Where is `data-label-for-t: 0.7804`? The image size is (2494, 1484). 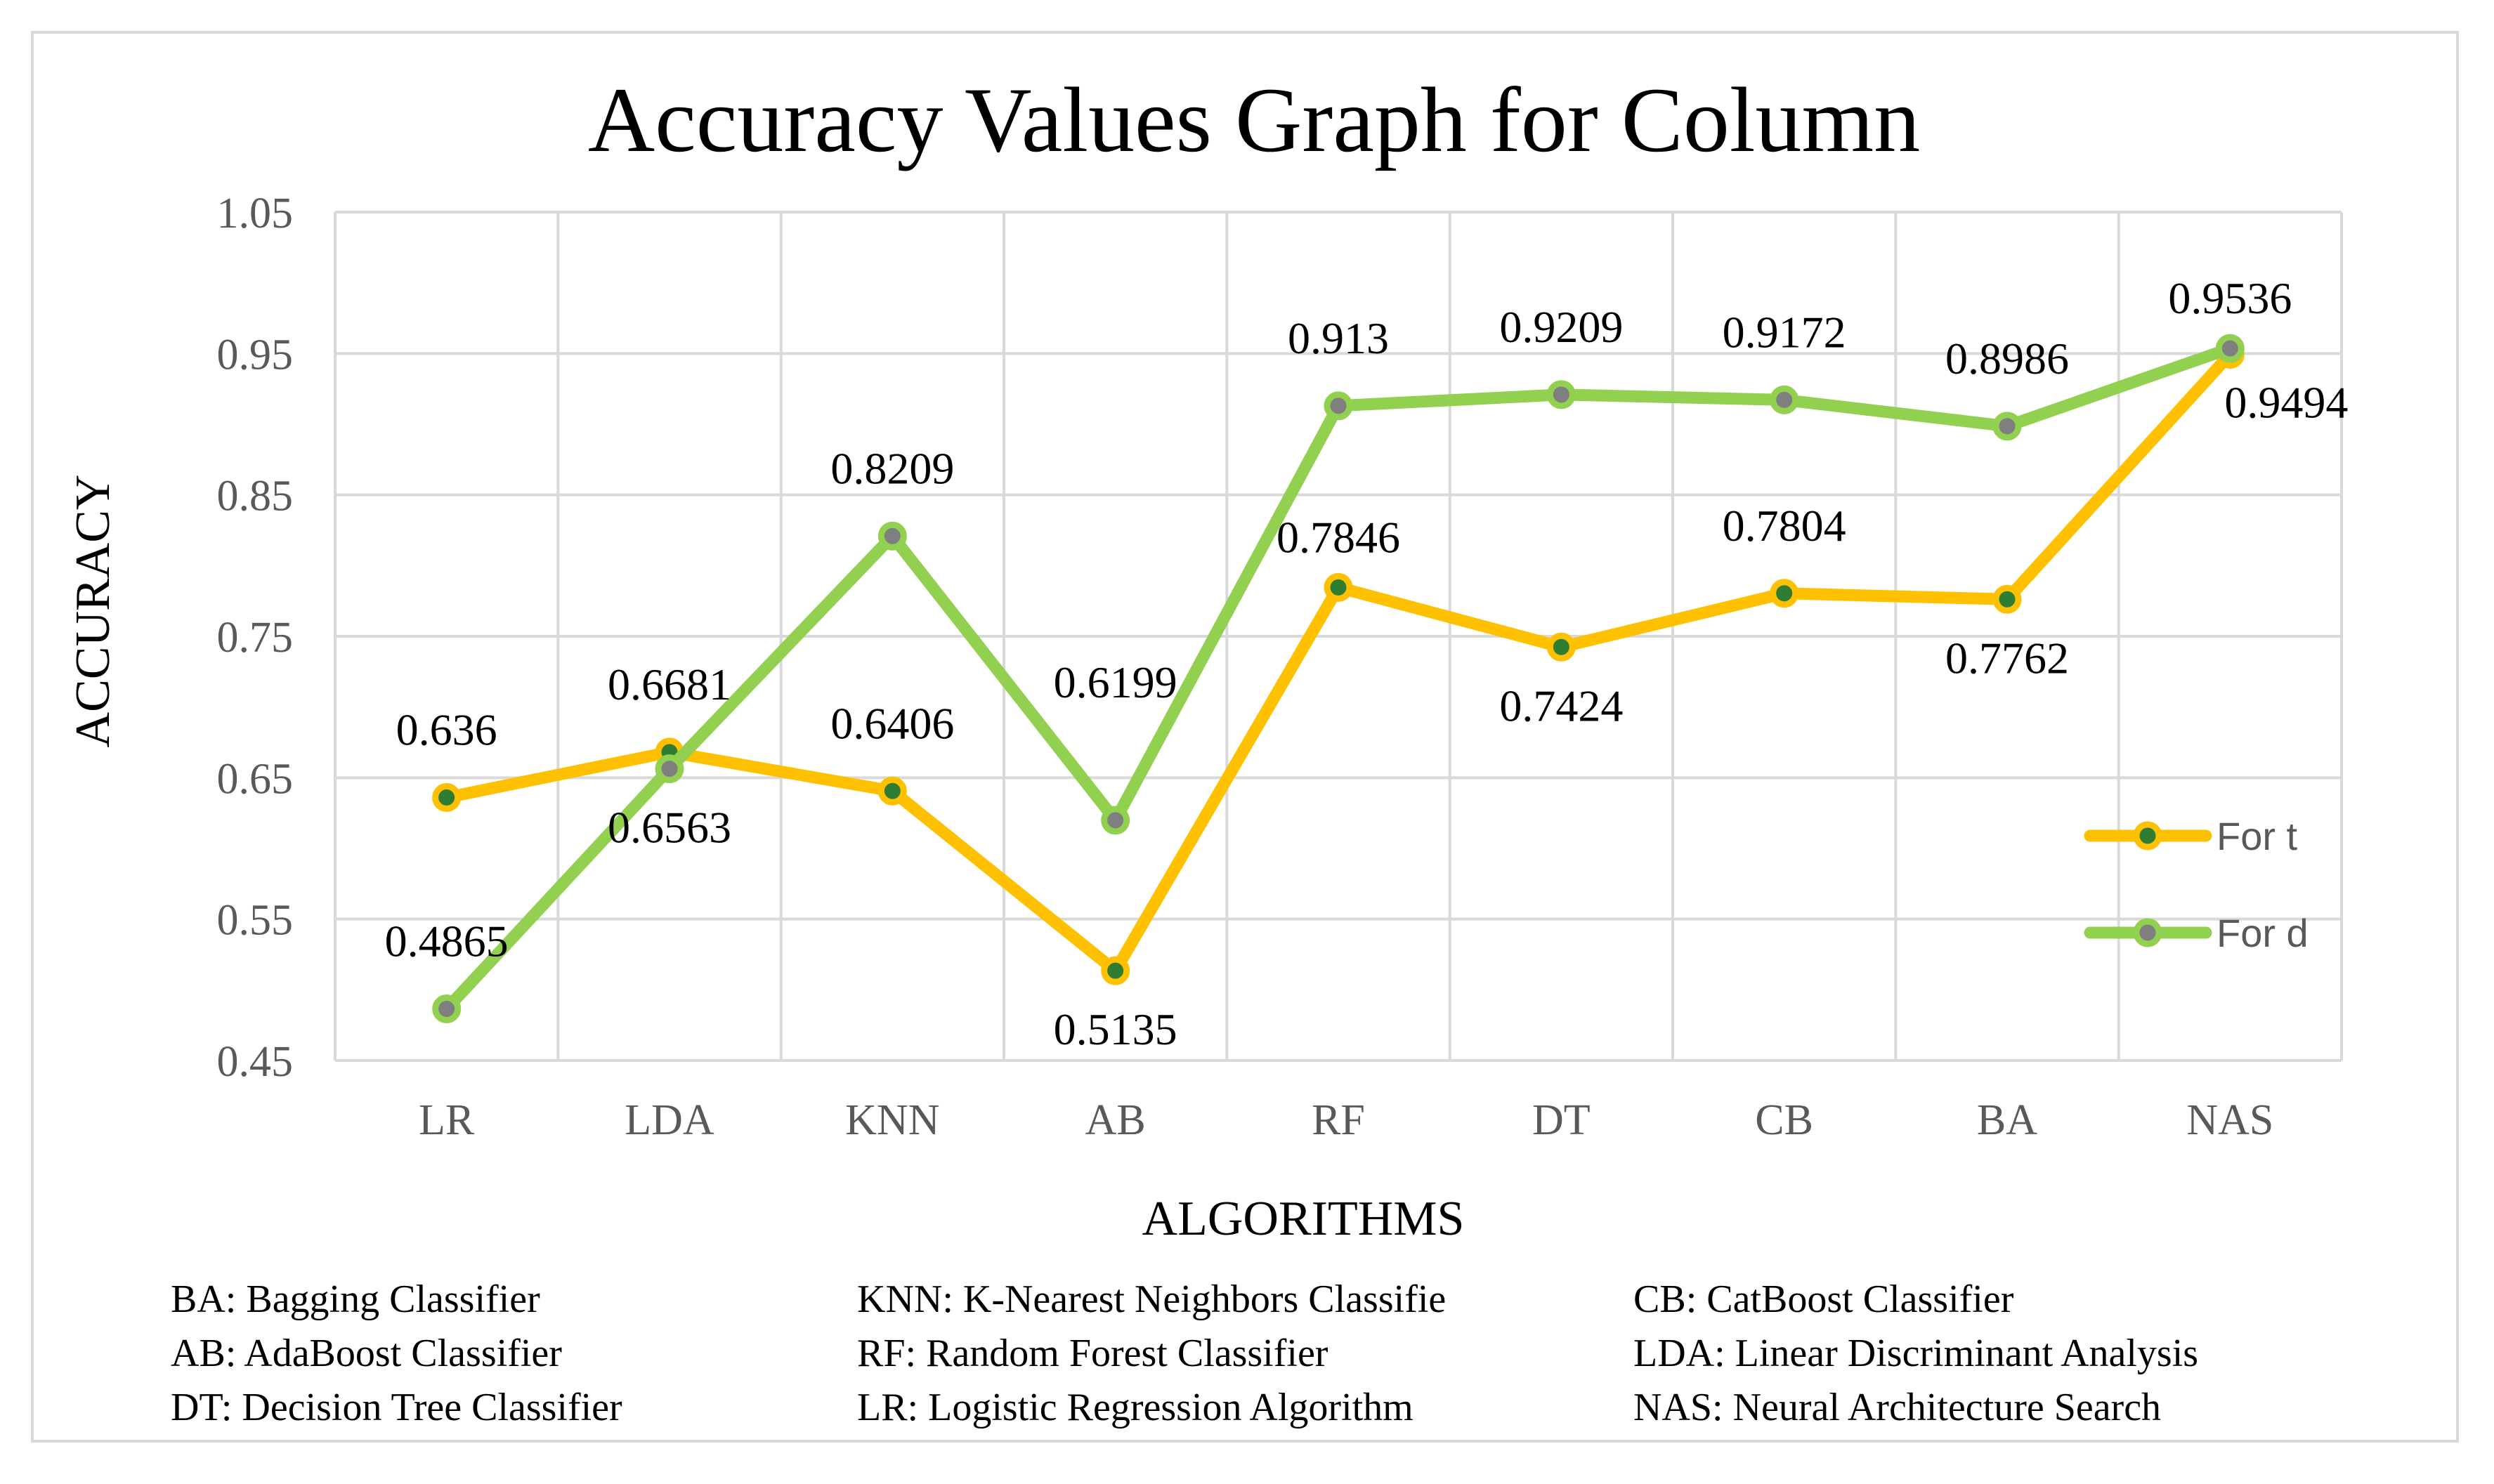 data-label-for-t: 0.7804 is located at coordinates (1784, 526).